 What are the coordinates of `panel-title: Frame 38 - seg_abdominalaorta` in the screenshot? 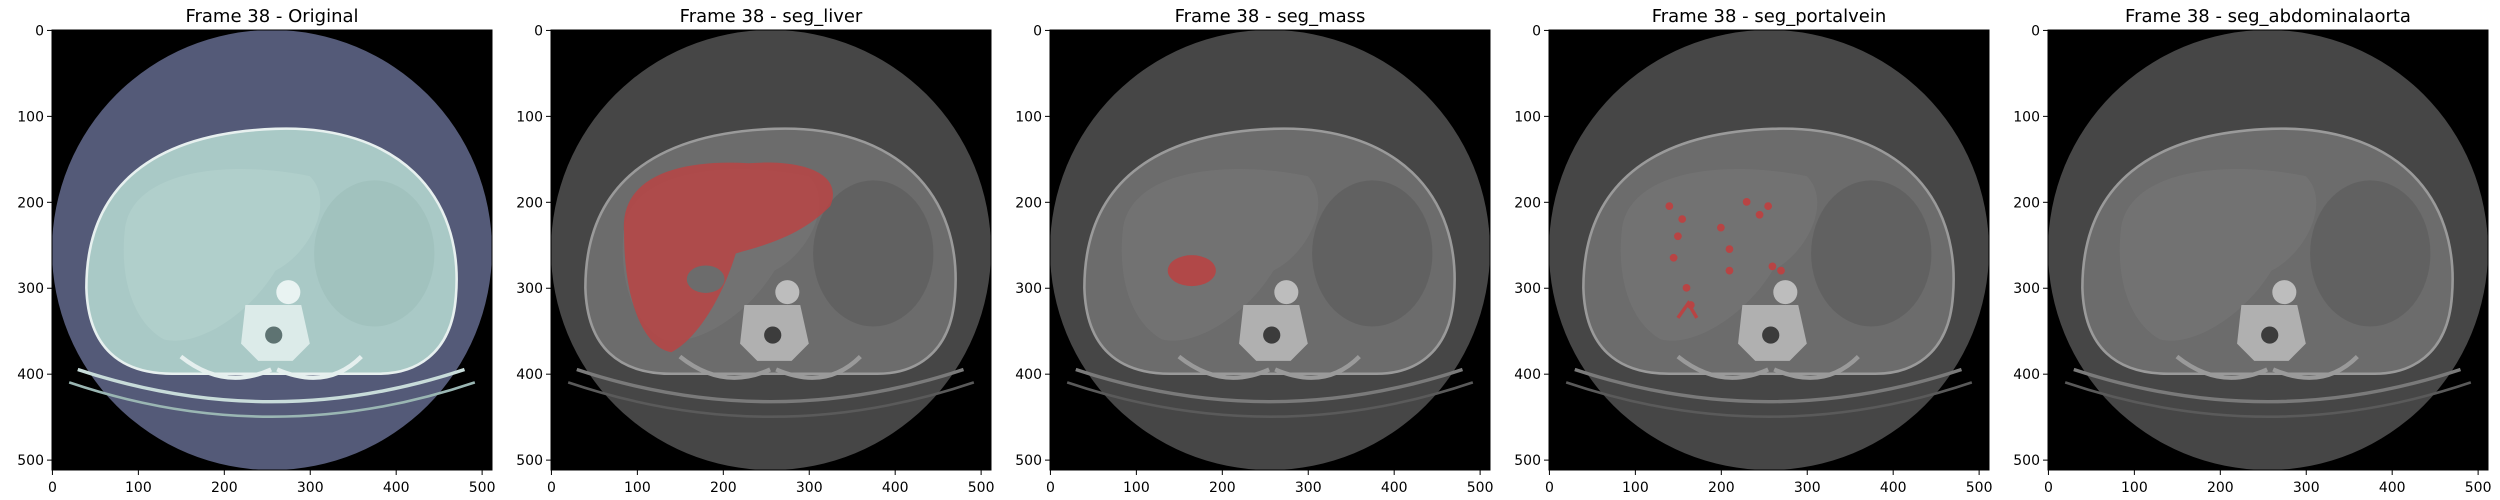 It's located at (2268, 16).